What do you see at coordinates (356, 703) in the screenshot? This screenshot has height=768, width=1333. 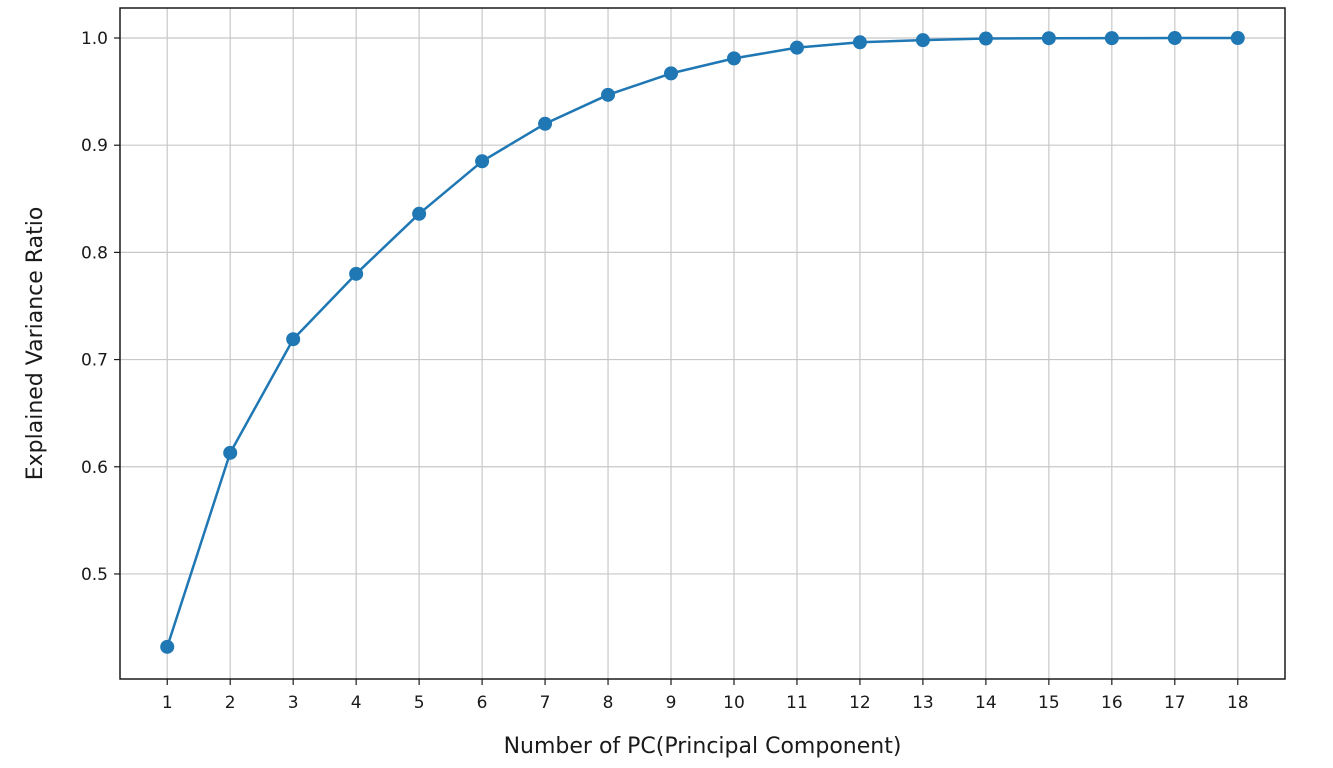 I see `x-tick-label: 4` at bounding box center [356, 703].